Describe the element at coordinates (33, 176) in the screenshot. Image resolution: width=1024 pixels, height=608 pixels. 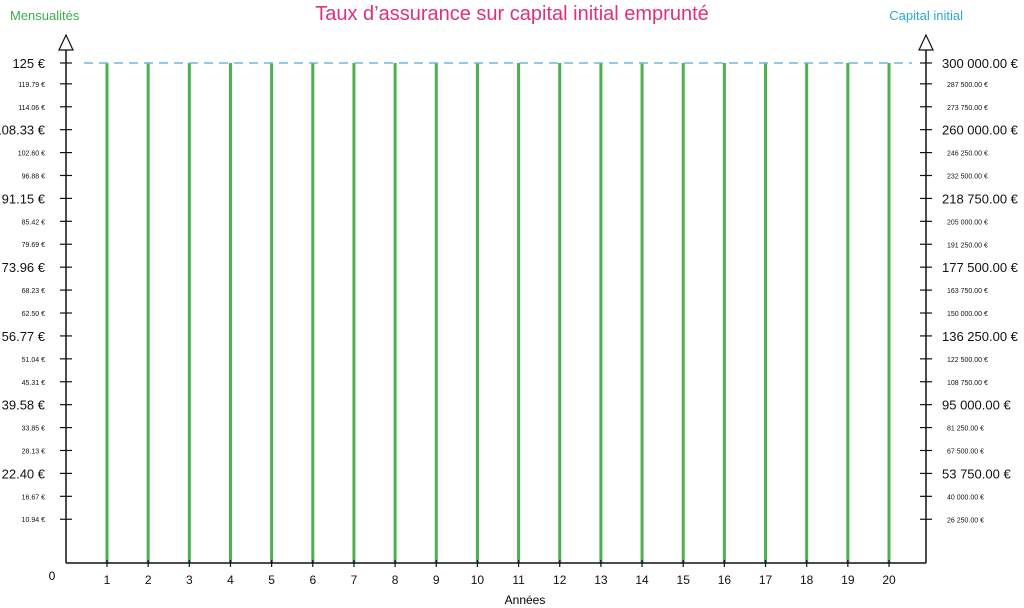
I see `left-tick-label: 96.88 €` at that location.